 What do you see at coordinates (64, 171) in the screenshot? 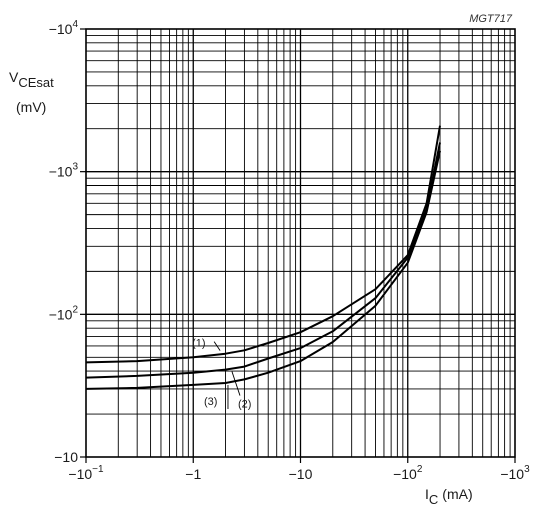
I see `y-tick-label: −103` at bounding box center [64, 171].